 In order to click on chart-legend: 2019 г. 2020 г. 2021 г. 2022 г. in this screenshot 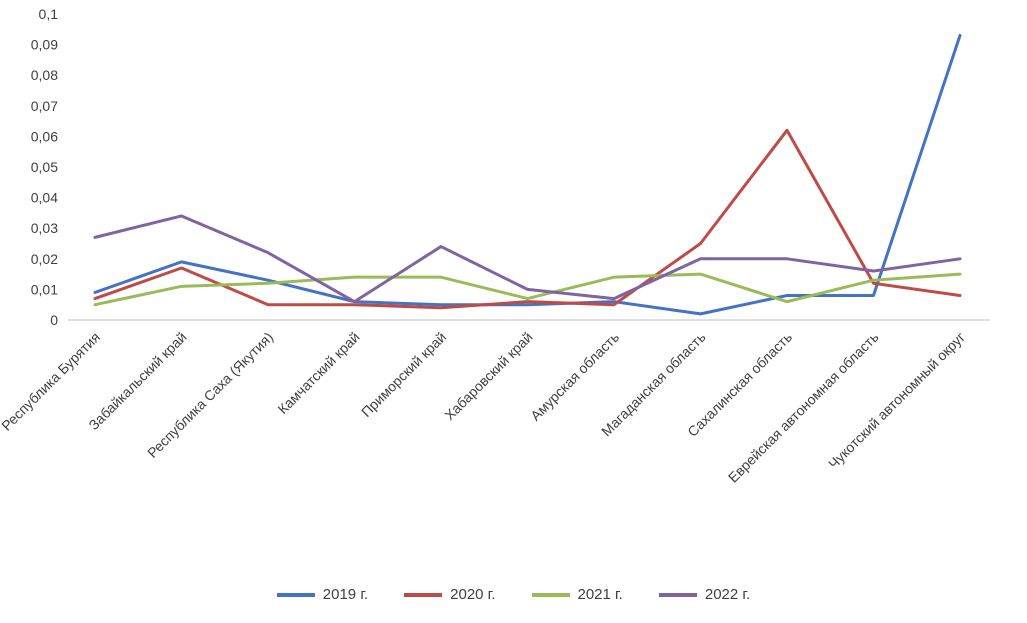, I will do `click(513, 594)`.